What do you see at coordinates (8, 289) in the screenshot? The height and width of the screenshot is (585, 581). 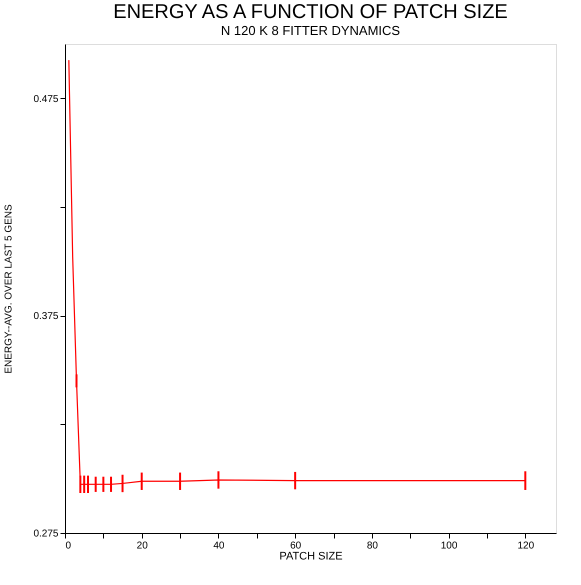 I see `y-axis-title: ENERGY--AVG. OVER LAST 5 GENS` at bounding box center [8, 289].